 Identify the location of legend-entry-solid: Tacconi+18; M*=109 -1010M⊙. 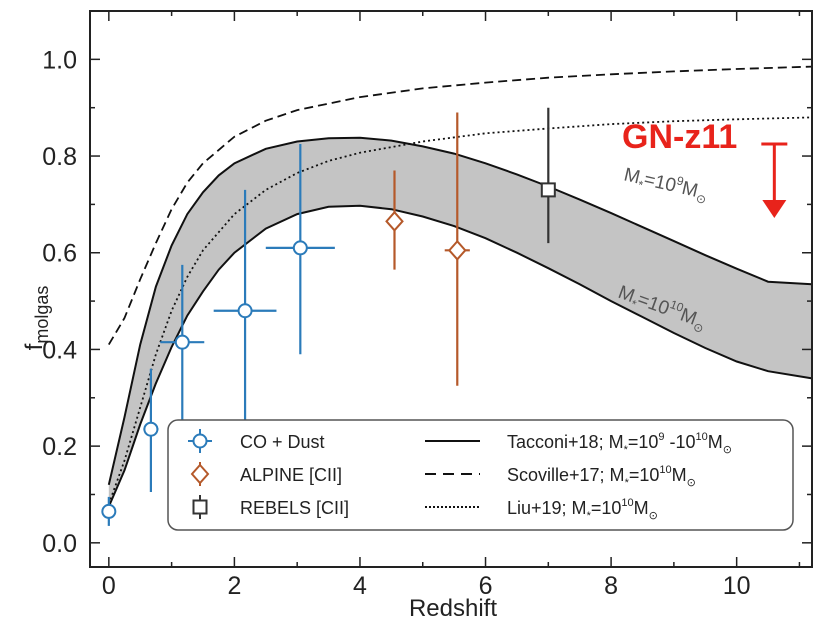
(578, 443).